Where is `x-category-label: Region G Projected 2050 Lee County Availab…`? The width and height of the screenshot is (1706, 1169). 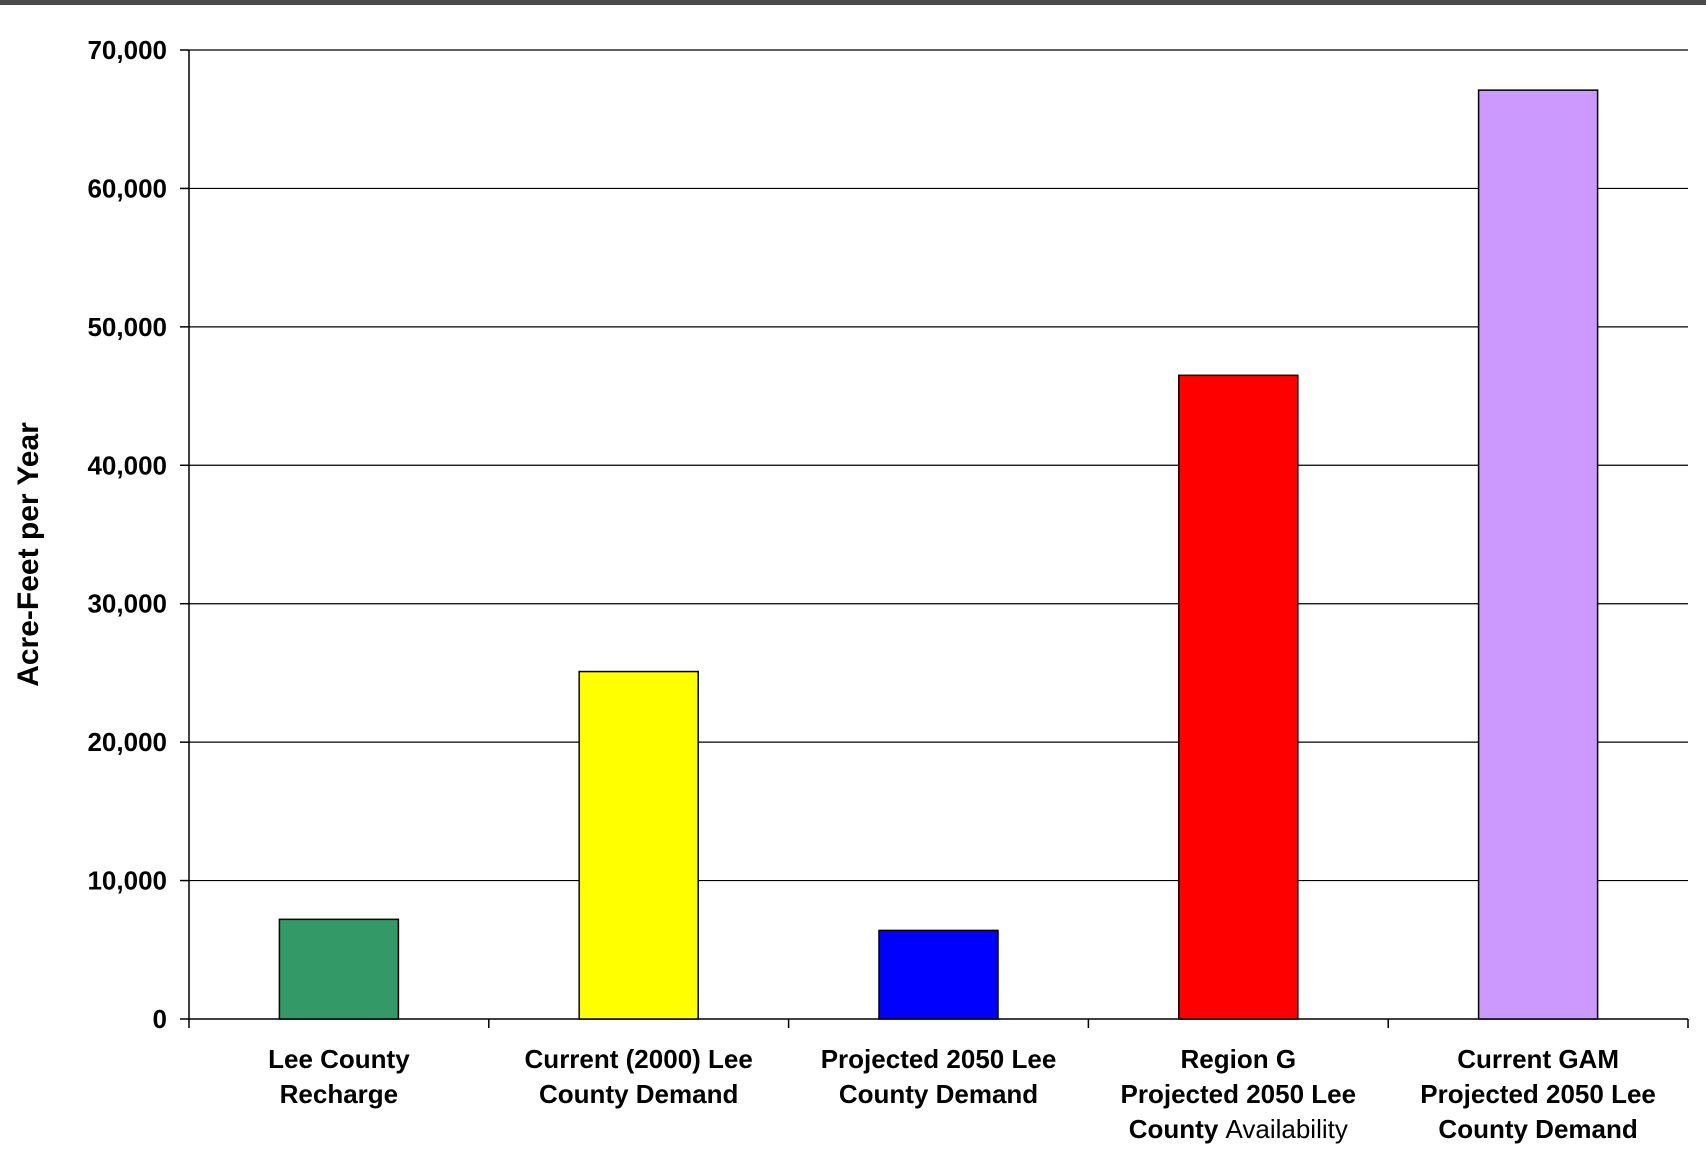 x-category-label: Region G Projected 2050 Lee County Availab… is located at coordinates (1239, 1094).